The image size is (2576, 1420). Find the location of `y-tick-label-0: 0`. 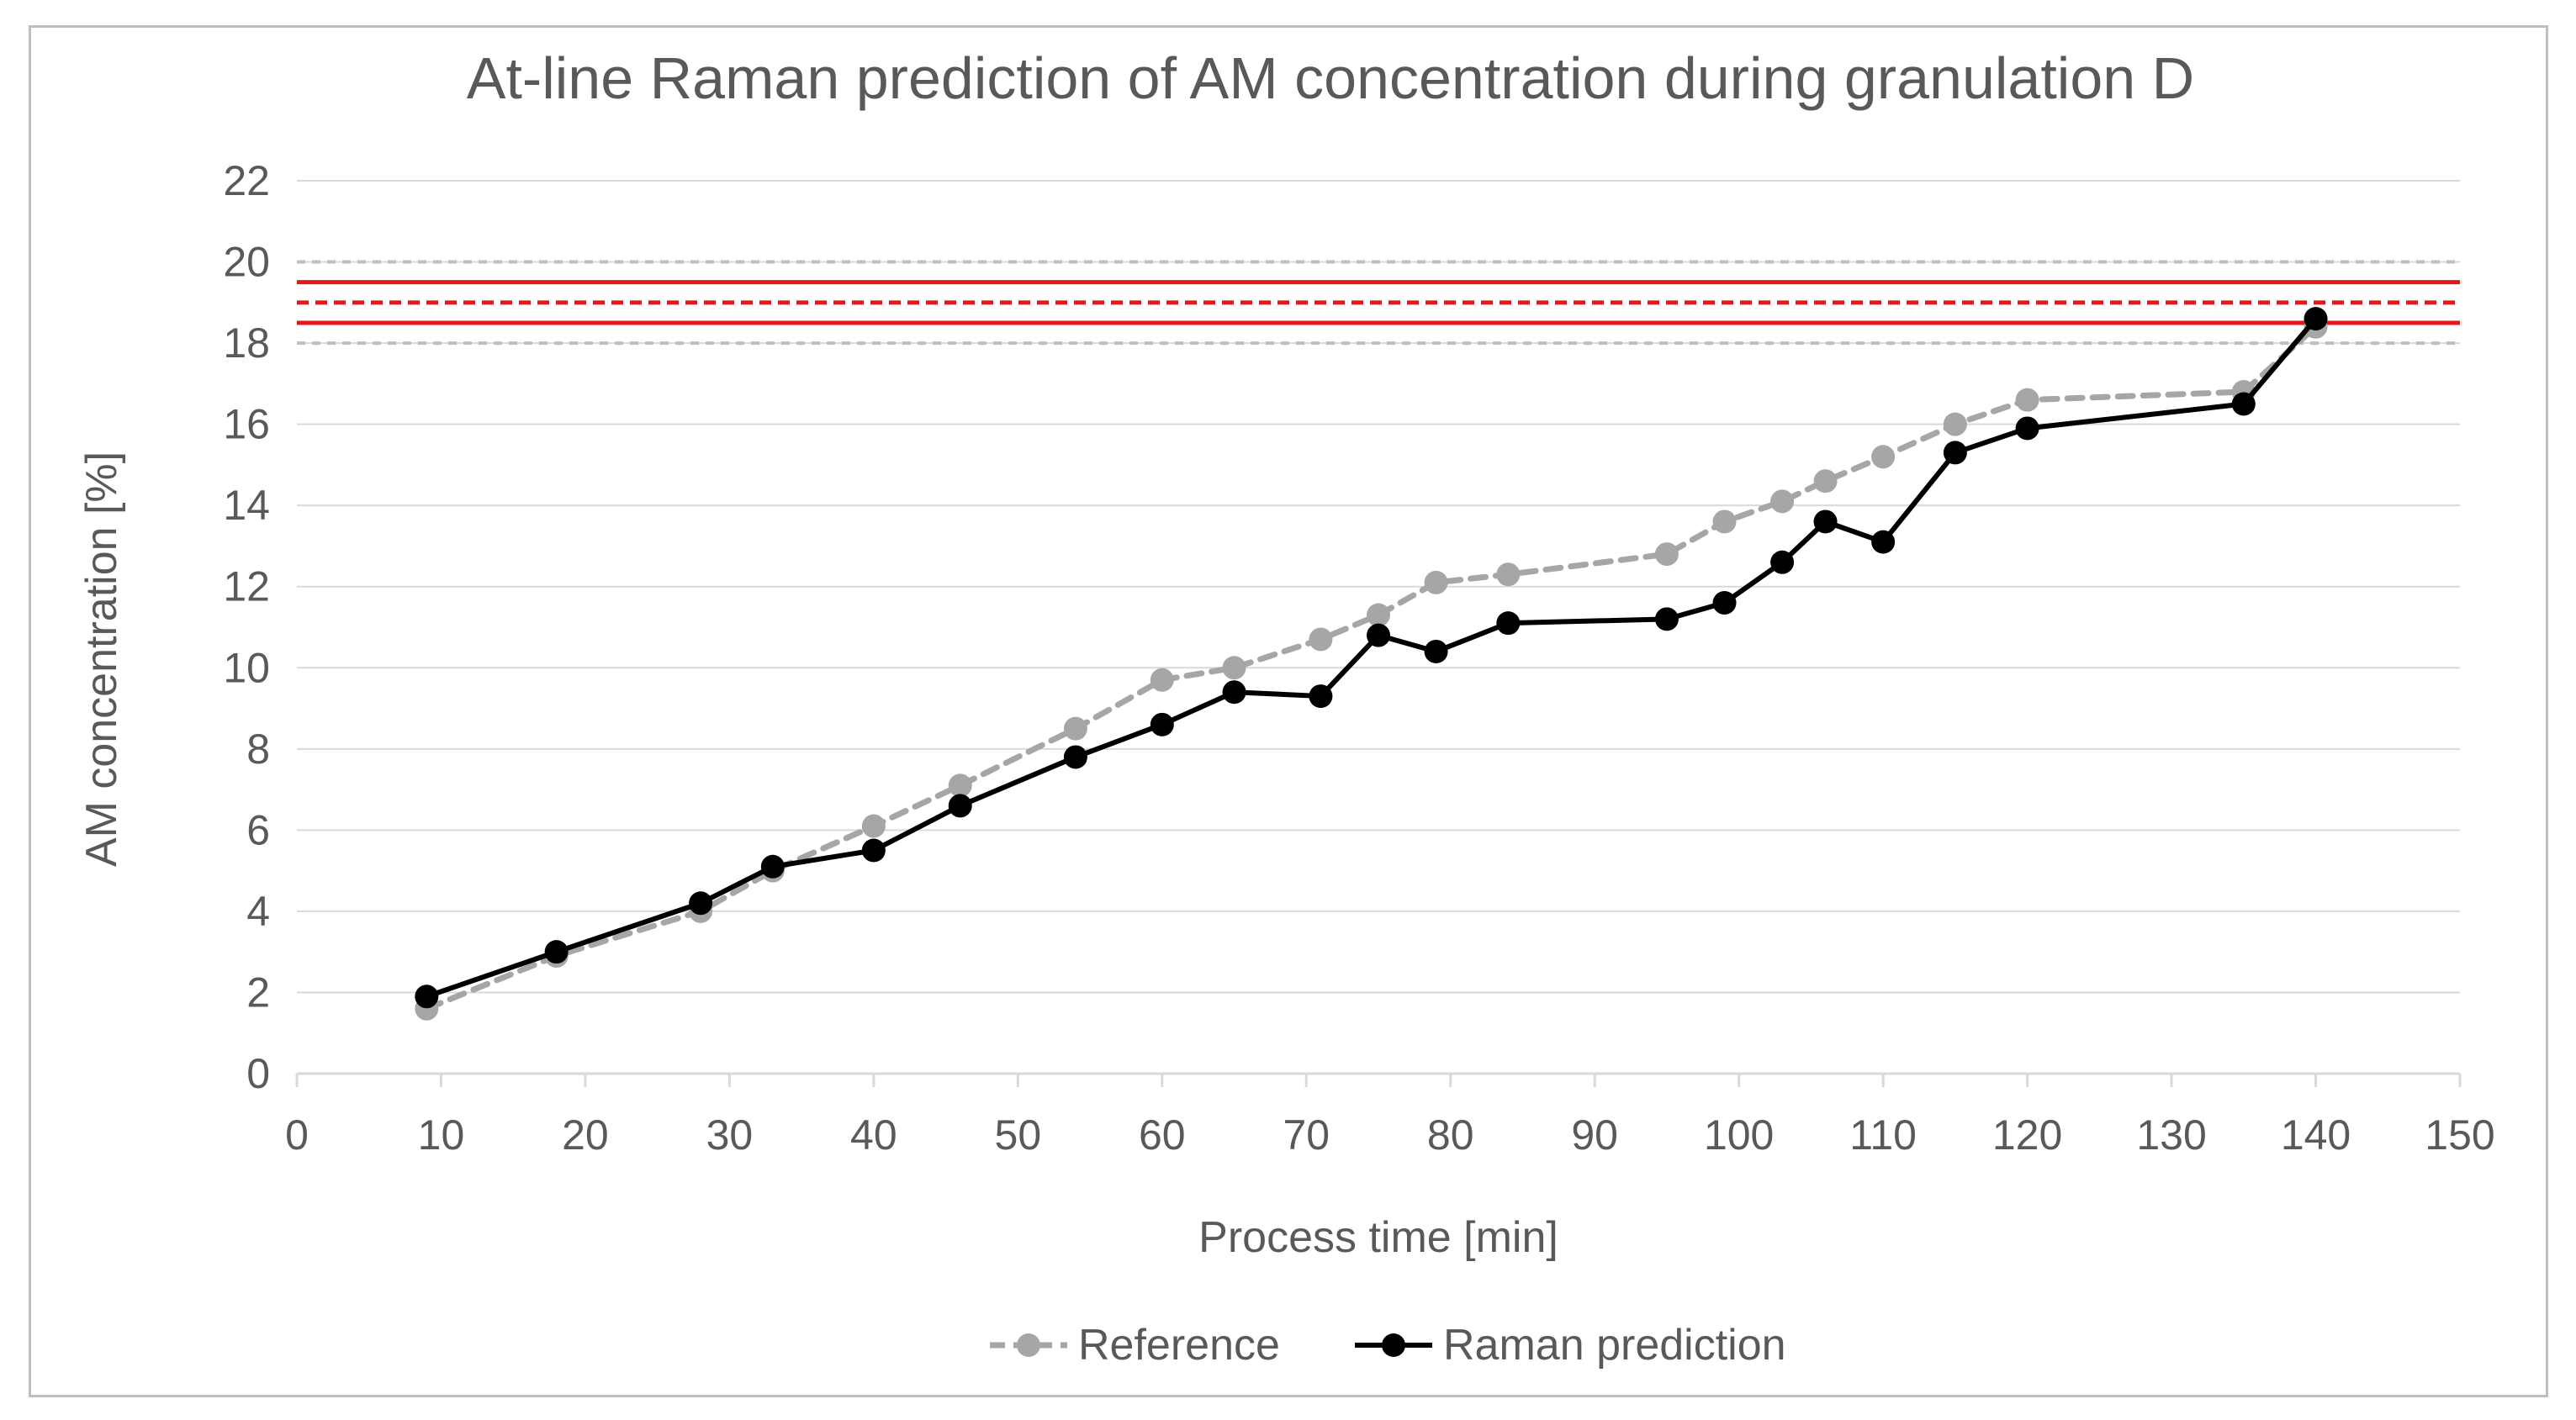

y-tick-label-0: 0 is located at coordinates (258, 1074).